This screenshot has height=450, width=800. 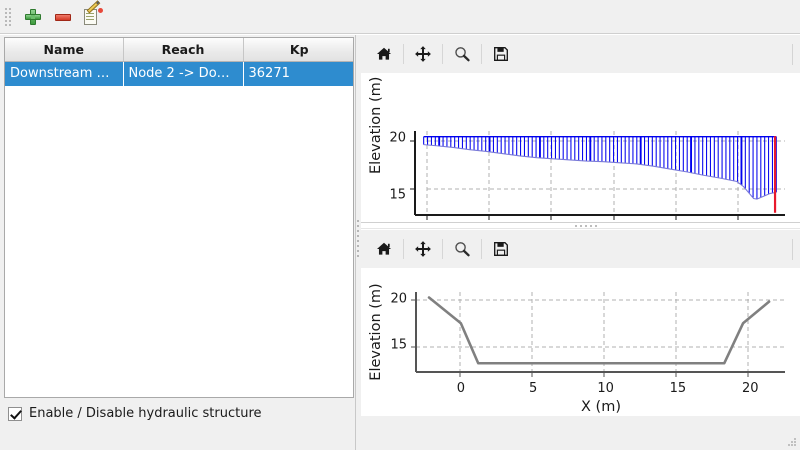 I want to click on enable-structure-checkbox, so click(x=15, y=413).